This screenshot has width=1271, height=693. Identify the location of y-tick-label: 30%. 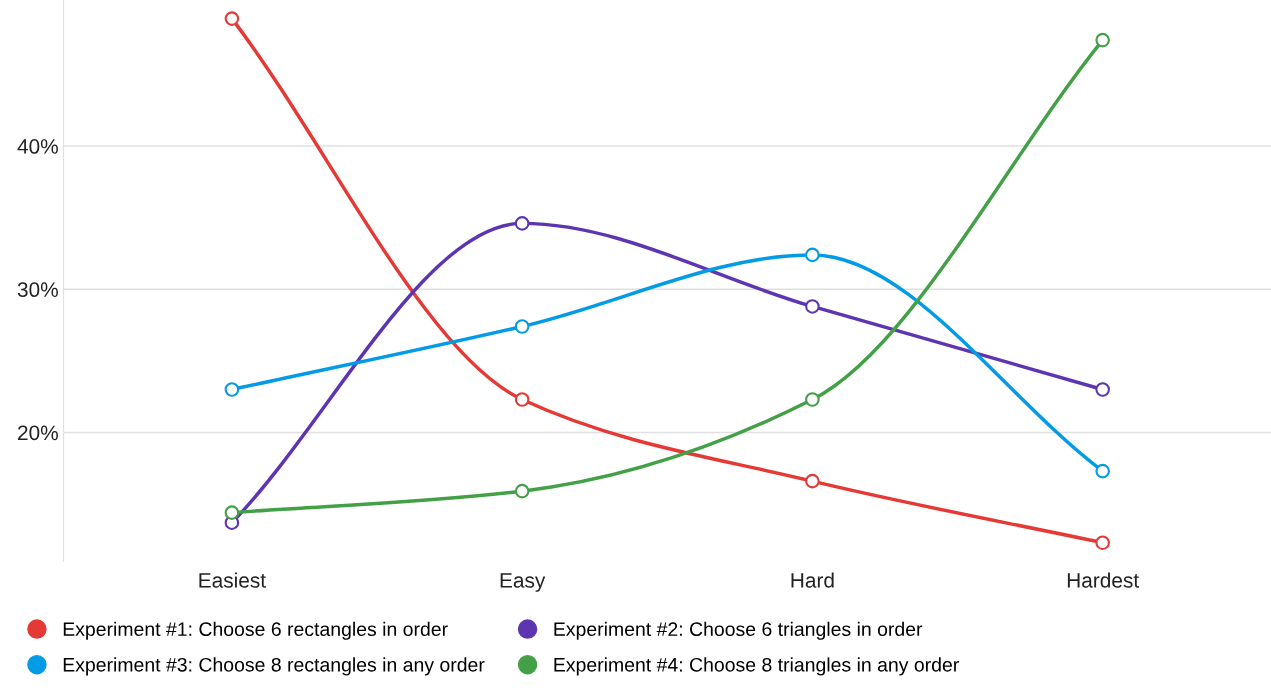
(37, 290).